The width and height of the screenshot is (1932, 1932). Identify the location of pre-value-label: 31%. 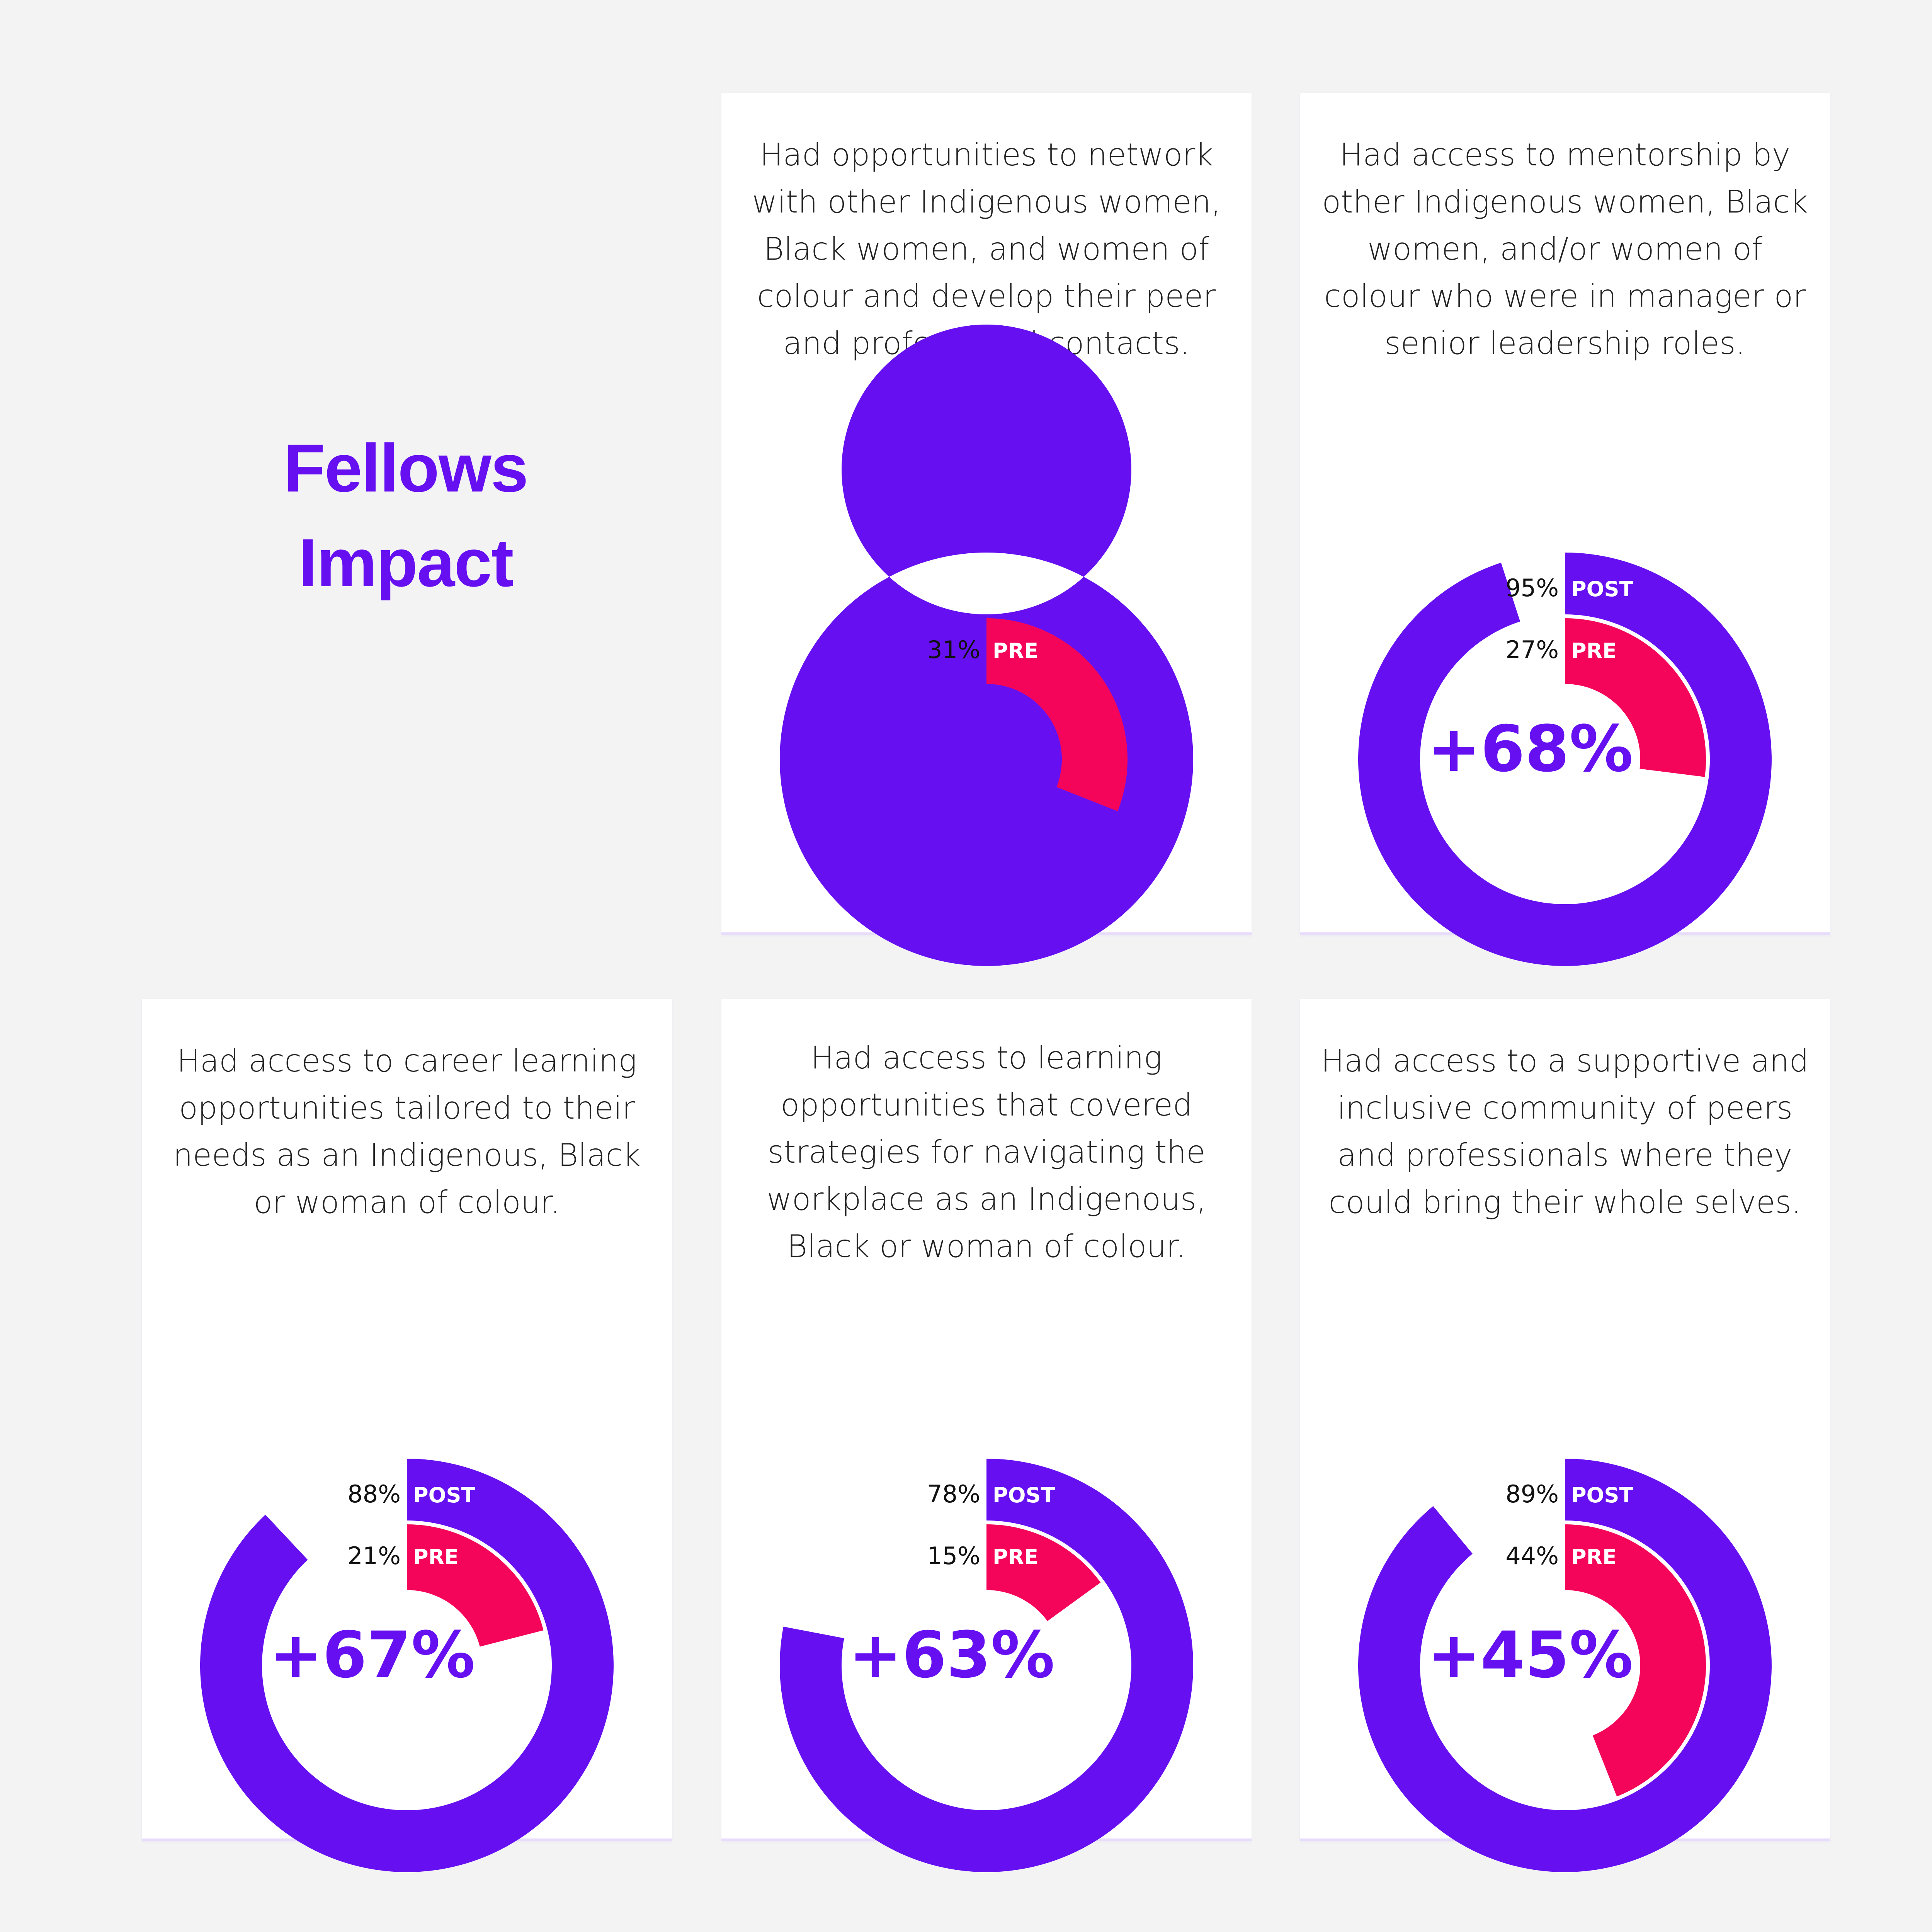
(954, 650).